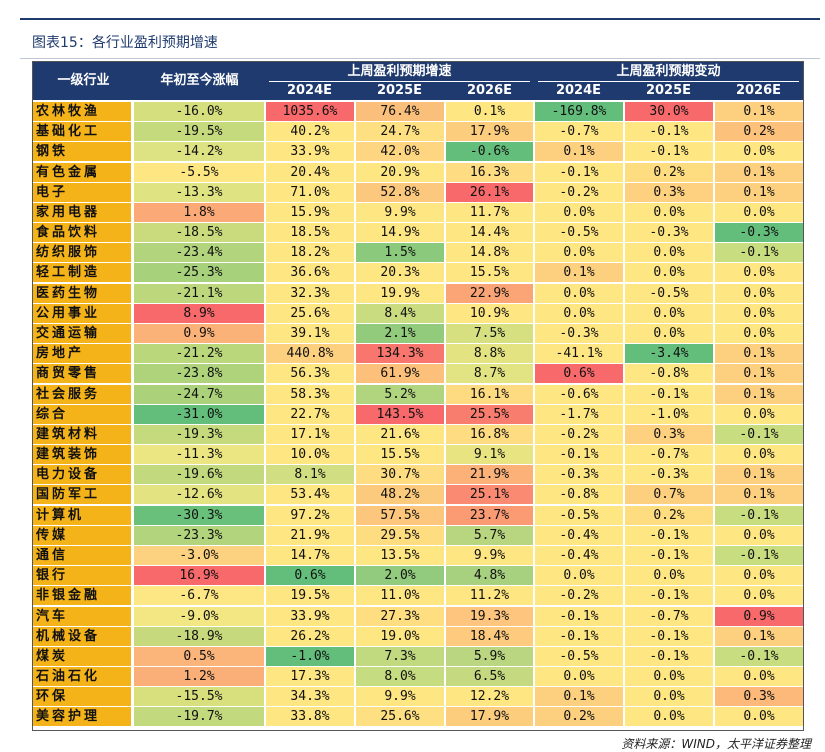  I want to click on growth-2026-cell: 25.1%, so click(489, 495).